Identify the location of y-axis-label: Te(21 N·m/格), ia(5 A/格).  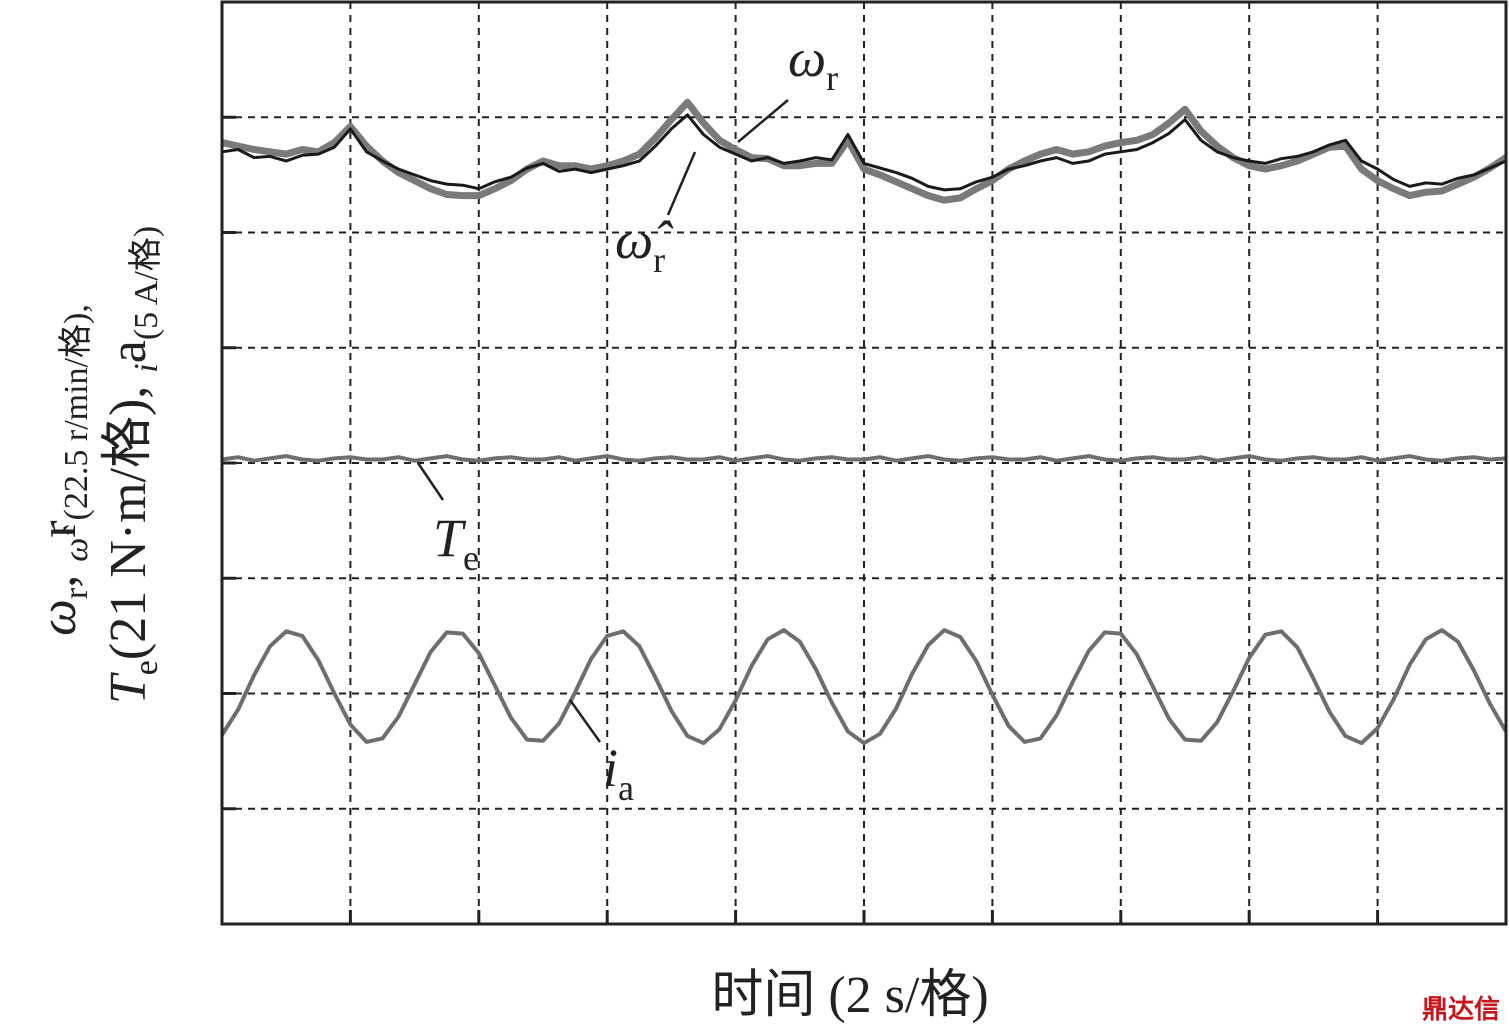
(132, 465).